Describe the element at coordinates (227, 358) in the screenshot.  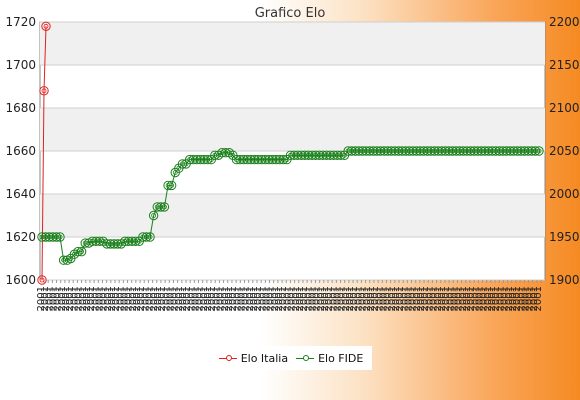
I see `legend-swatch-elo-italia` at that location.